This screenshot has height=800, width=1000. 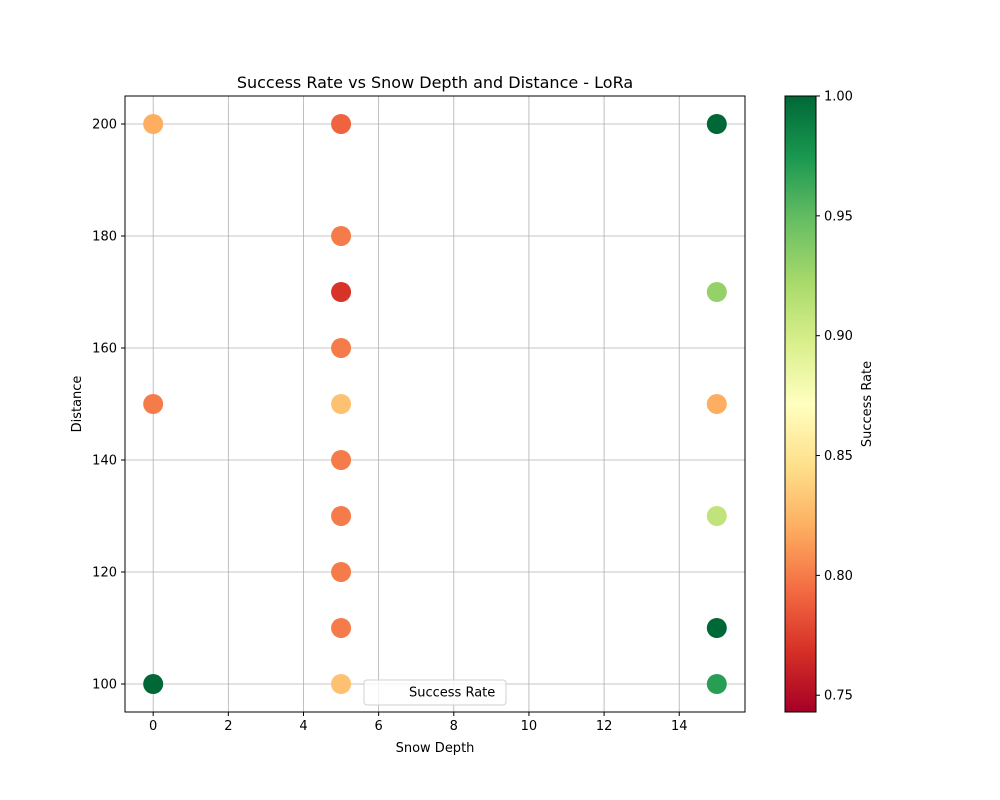 I want to click on colorbar-tick-label: 1.00, so click(x=838, y=97).